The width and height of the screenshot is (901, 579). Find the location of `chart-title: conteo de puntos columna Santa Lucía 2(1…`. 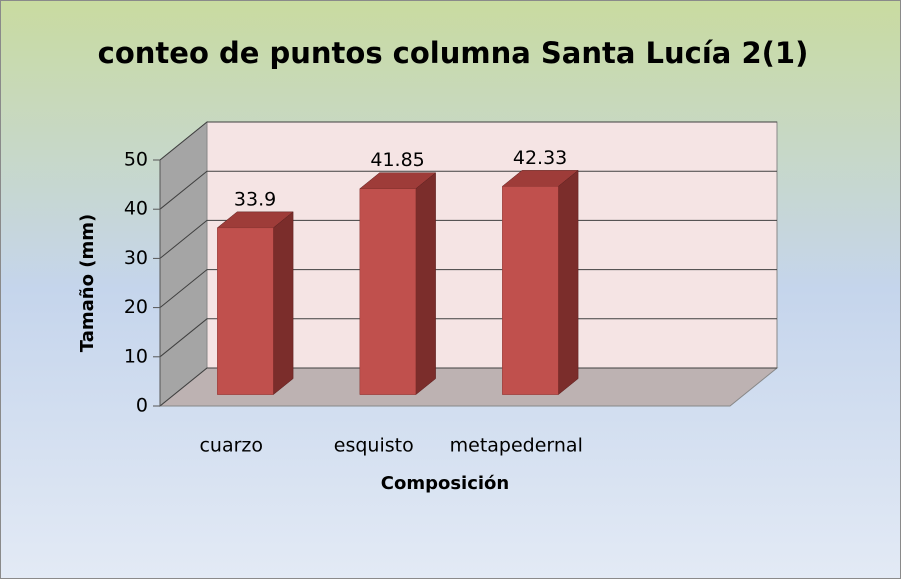

chart-title: conteo de puntos columna Santa Lucía 2(1… is located at coordinates (453, 53).